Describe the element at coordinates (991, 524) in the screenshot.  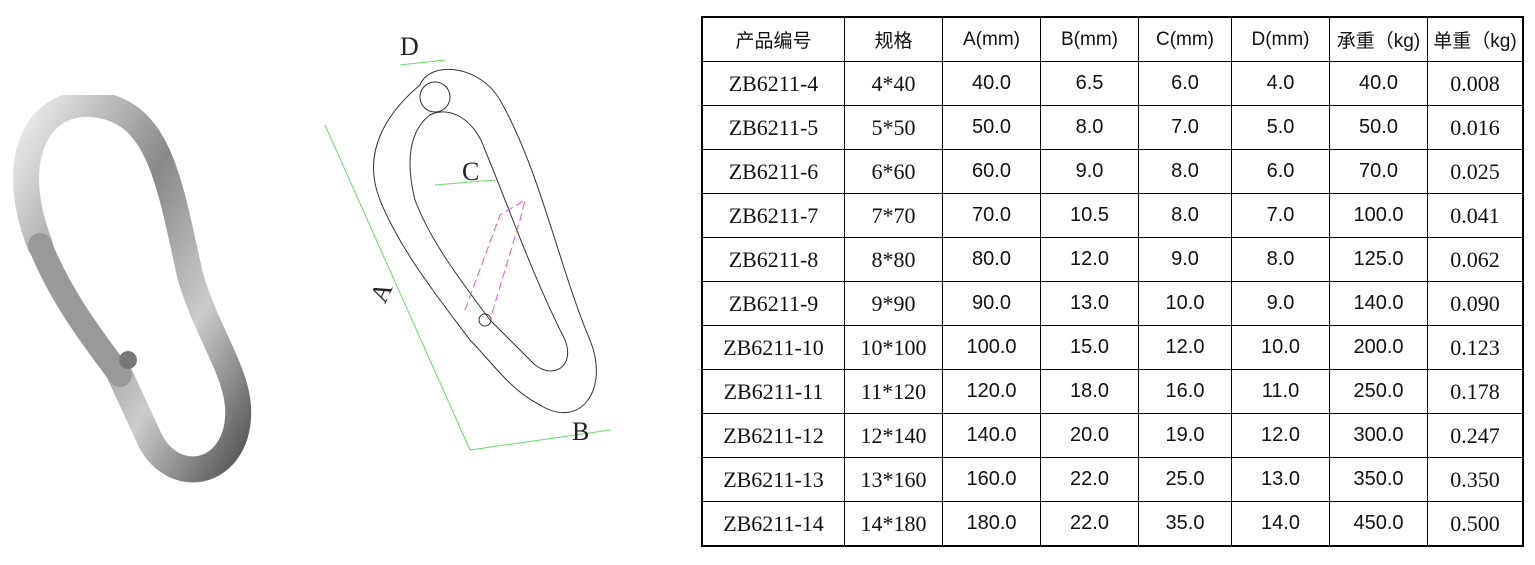
I see `cell-a: 180.0` at that location.